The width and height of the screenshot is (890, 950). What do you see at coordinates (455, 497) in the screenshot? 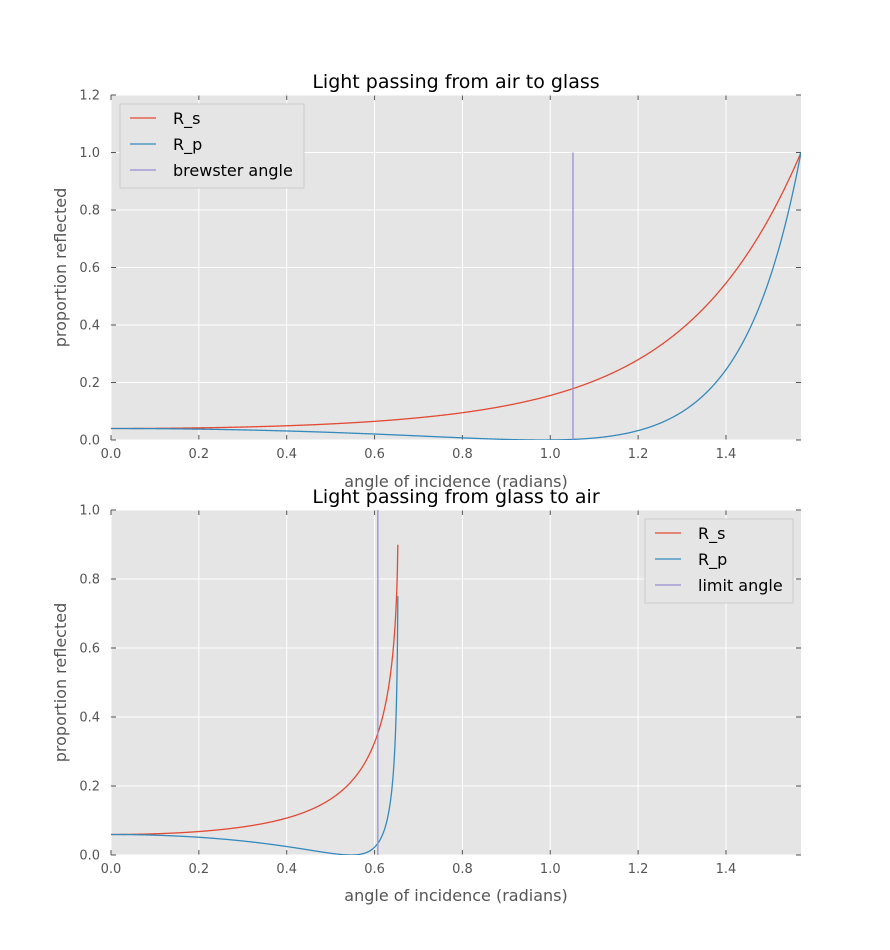
I see `chart-title: Light passing from glass to air` at bounding box center [455, 497].